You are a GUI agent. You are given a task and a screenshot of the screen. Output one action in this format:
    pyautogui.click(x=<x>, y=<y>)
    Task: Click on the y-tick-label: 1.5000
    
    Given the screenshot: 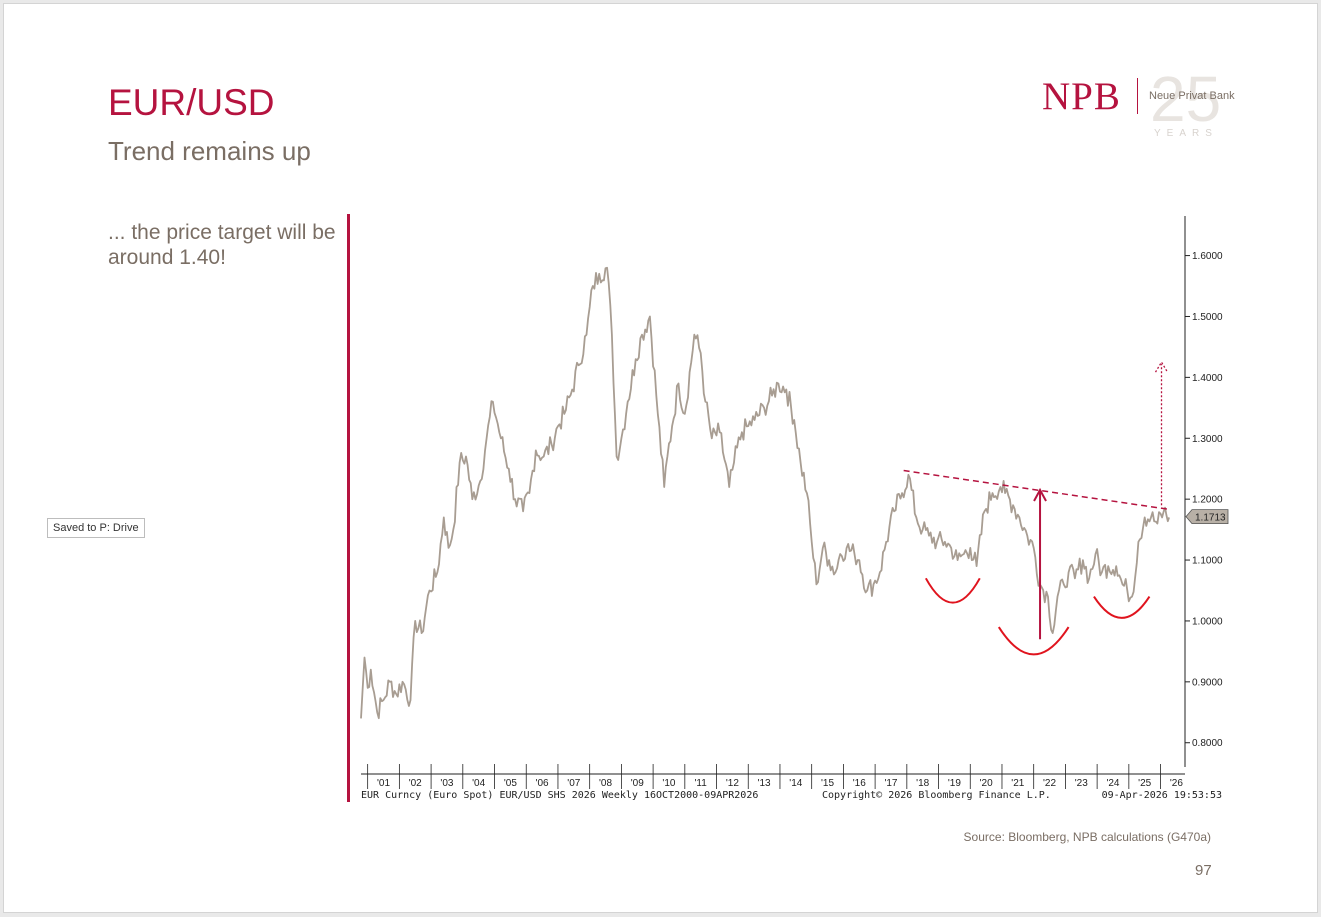 What is the action you would take?
    pyautogui.click(x=1207, y=317)
    